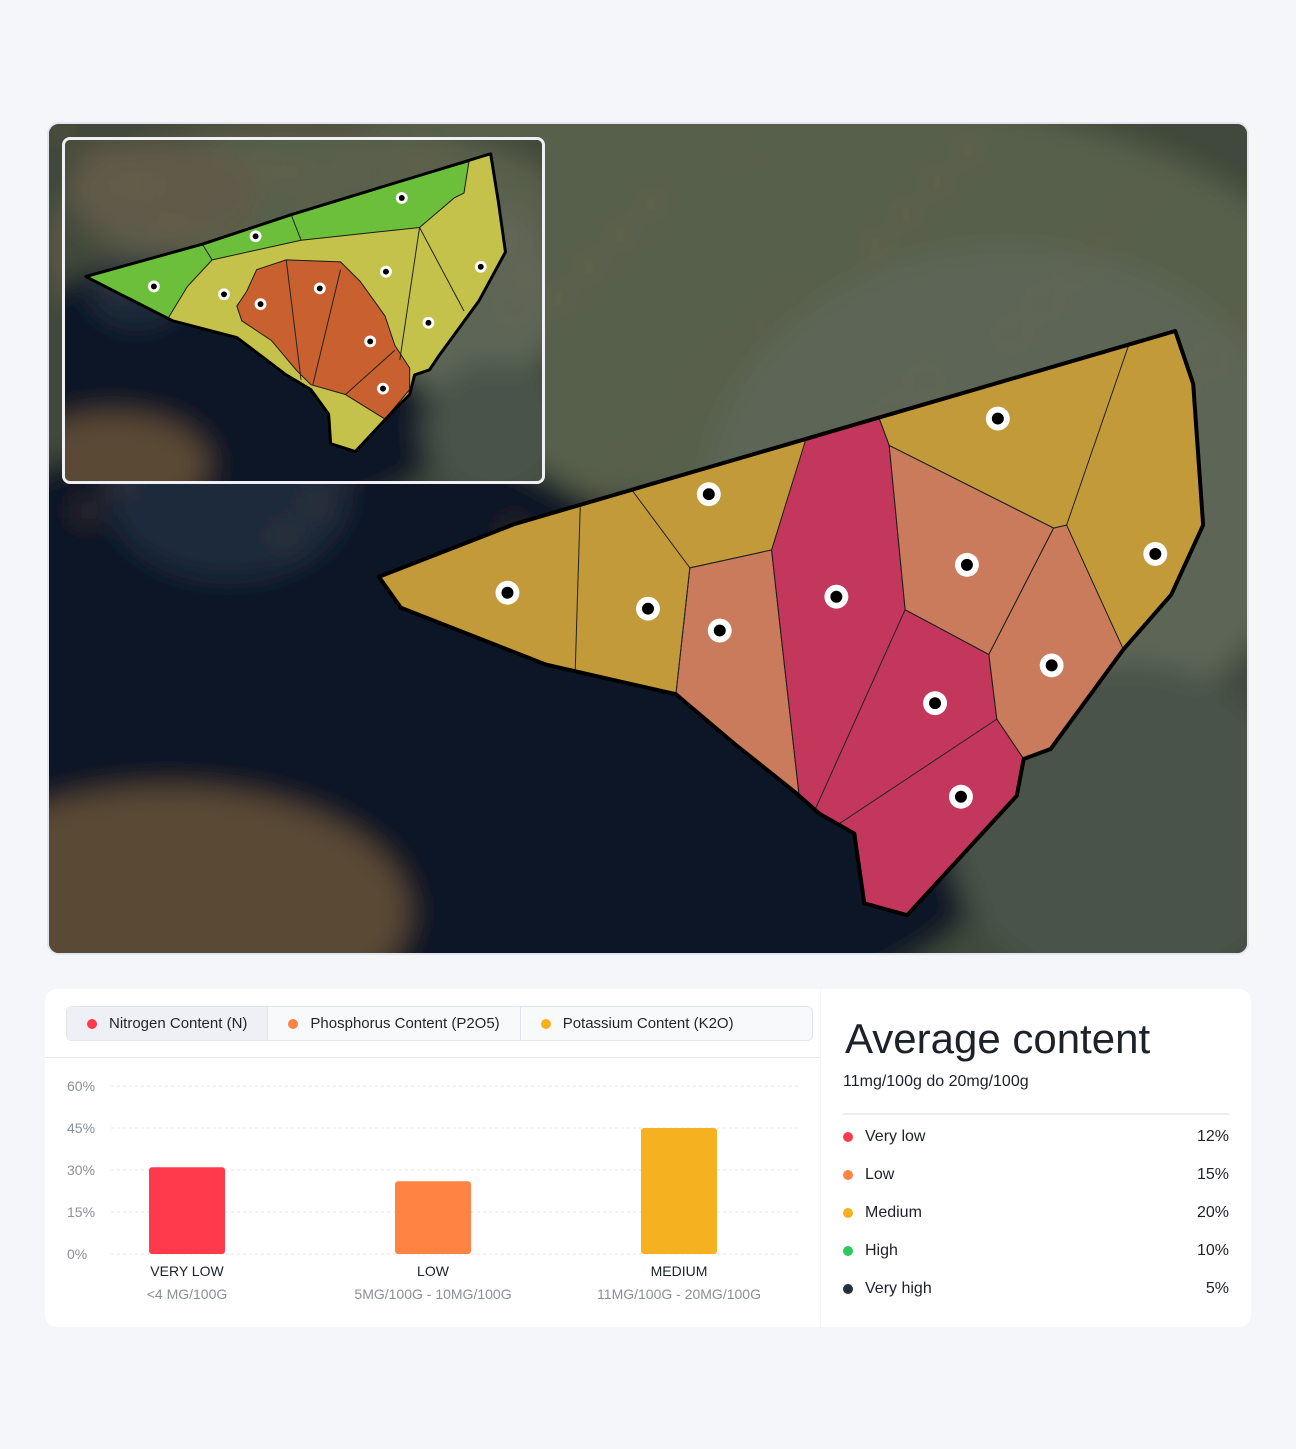 This screenshot has width=1296, height=1449. What do you see at coordinates (187, 1294) in the screenshot?
I see `x-tick-sublabel: <4 MG/100G` at bounding box center [187, 1294].